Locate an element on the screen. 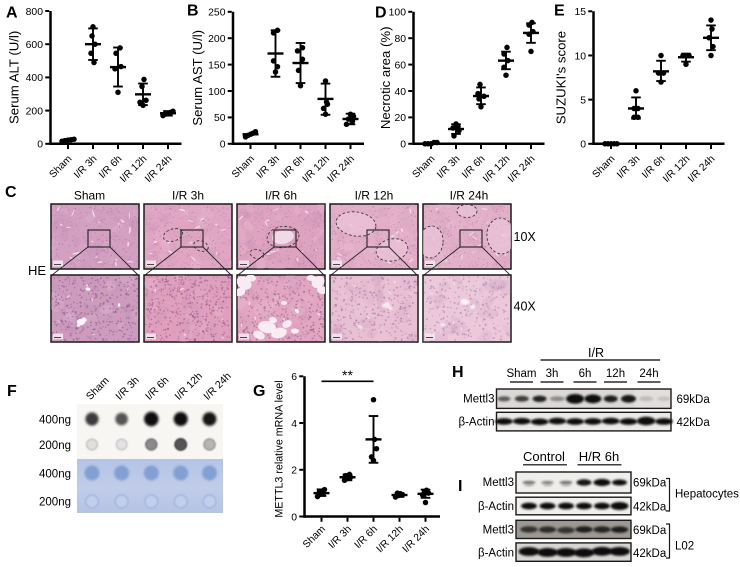 The height and width of the screenshot is (567, 740). svg-text: HE is located at coordinates (37, 270).